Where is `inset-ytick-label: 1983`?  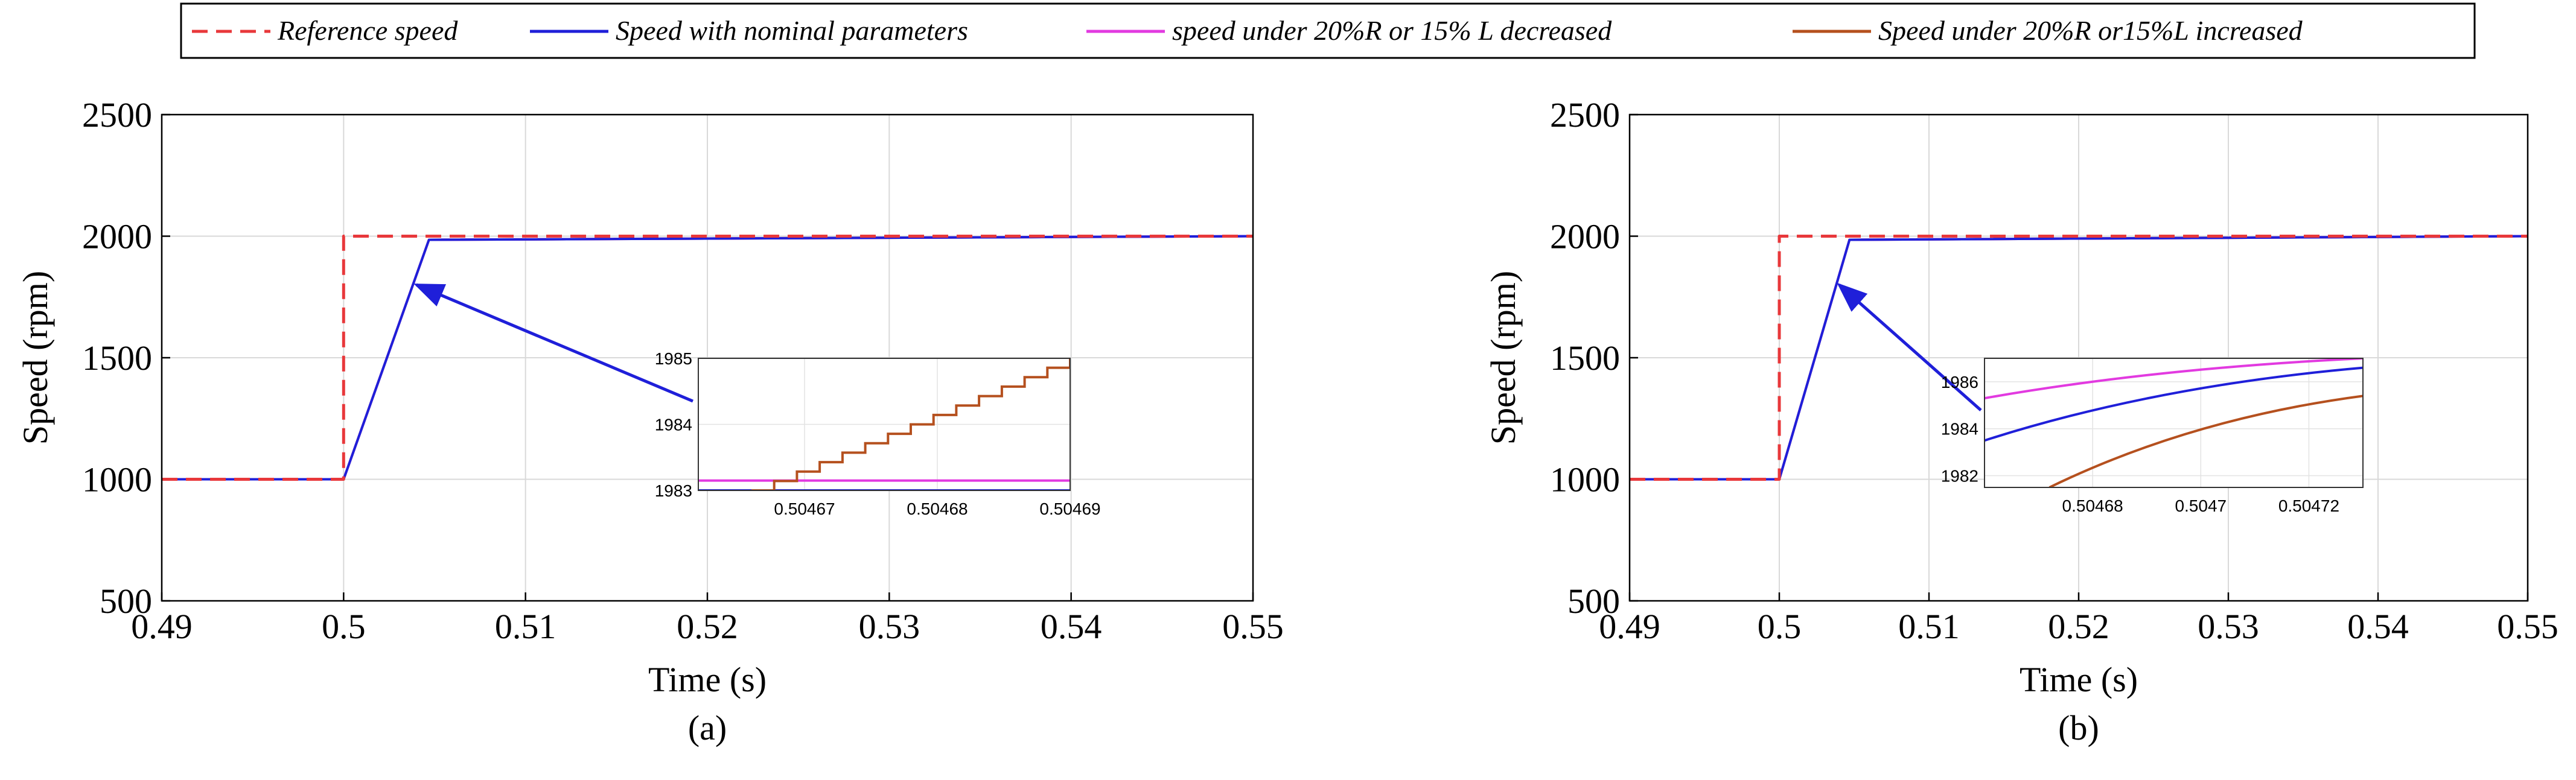
inset-ytick-label: 1983 is located at coordinates (673, 491).